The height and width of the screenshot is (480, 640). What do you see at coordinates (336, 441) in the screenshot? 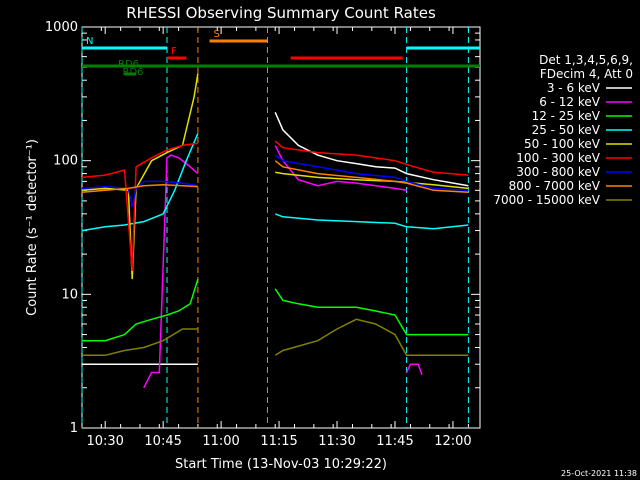
I see `x-tick-label: 11:30` at bounding box center [336, 441].